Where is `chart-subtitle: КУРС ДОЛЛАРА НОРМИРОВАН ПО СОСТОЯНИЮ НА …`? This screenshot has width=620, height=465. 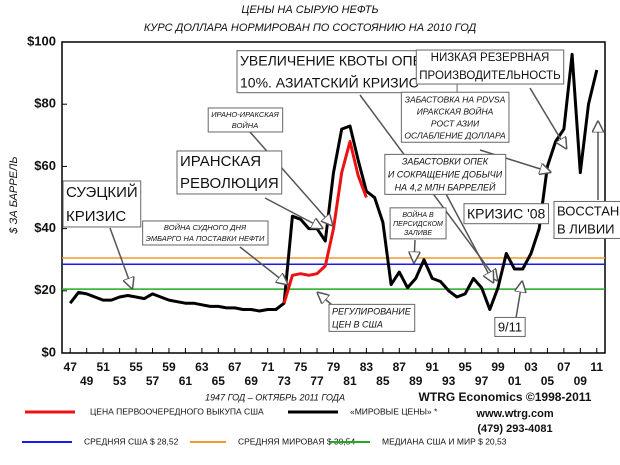 chart-subtitle: КУРС ДОЛЛАРА НОРМИРОВАН ПО СОСТОЯНИЮ НА … is located at coordinates (310, 28).